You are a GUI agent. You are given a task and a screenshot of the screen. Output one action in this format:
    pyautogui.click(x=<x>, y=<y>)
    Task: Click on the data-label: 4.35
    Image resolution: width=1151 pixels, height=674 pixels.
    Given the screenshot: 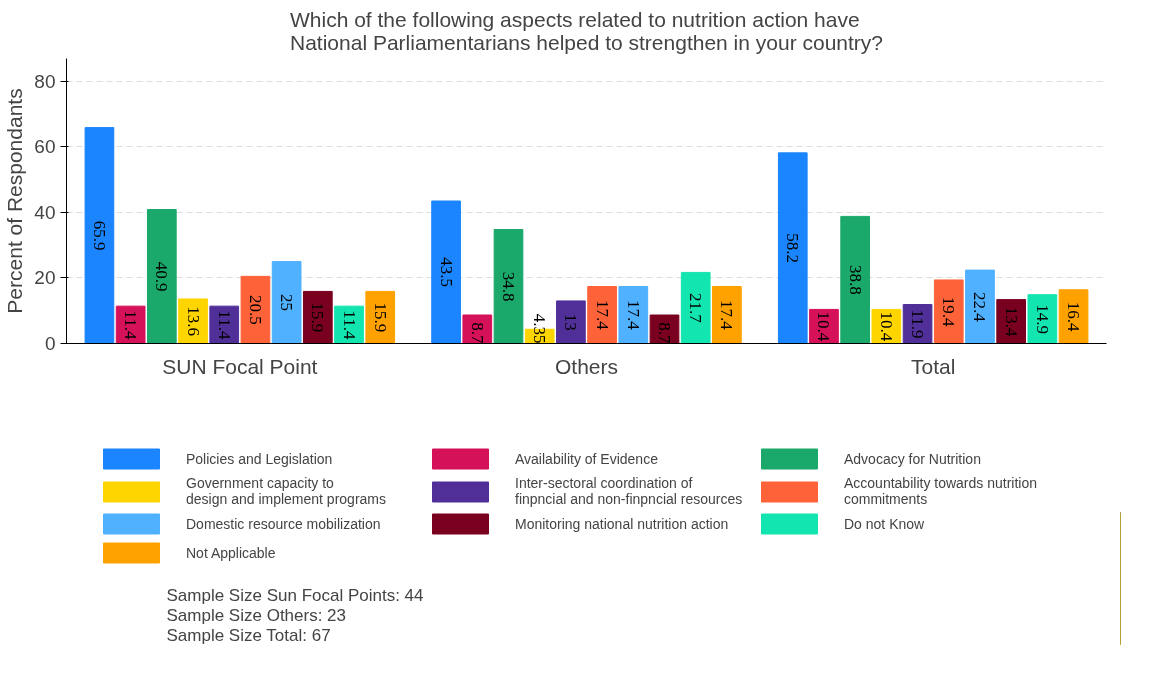 What is the action you would take?
    pyautogui.click(x=540, y=328)
    